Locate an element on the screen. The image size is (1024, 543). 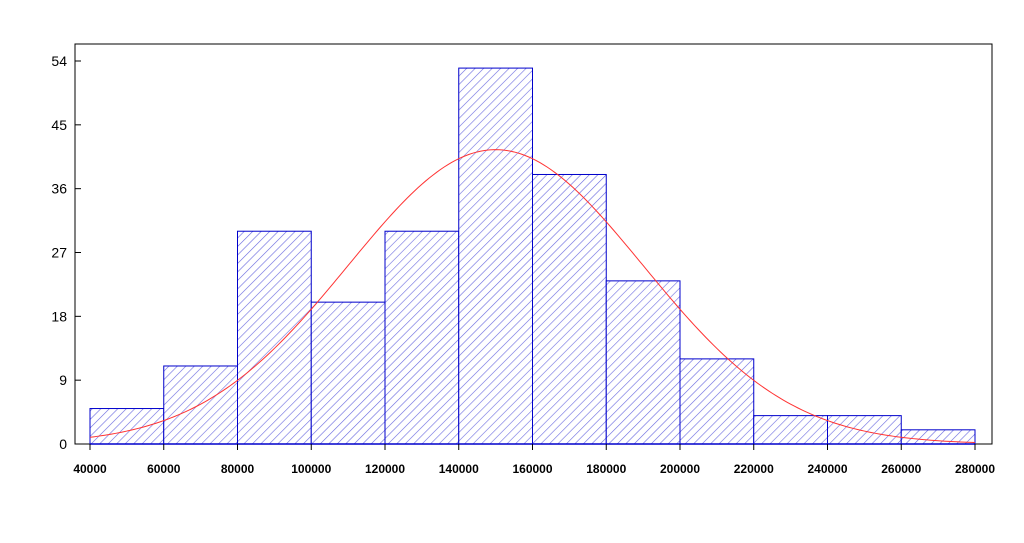
y-tick-label: 36 is located at coordinates (59, 189).